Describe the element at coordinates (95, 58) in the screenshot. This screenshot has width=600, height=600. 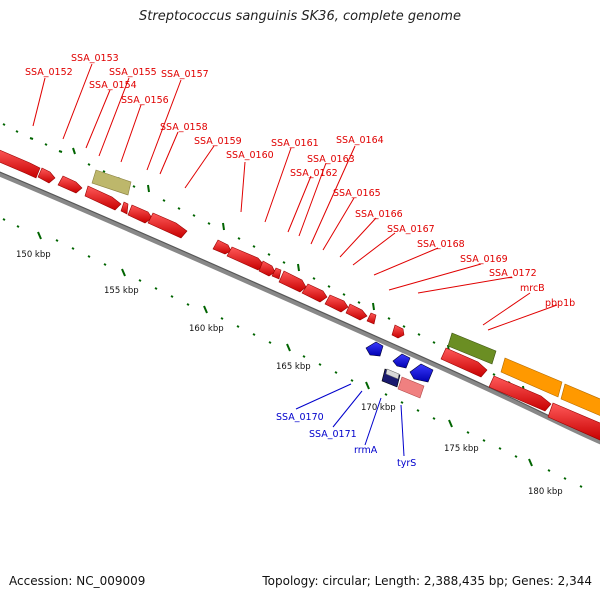
I see `gene-label: SSA_0153` at that location.